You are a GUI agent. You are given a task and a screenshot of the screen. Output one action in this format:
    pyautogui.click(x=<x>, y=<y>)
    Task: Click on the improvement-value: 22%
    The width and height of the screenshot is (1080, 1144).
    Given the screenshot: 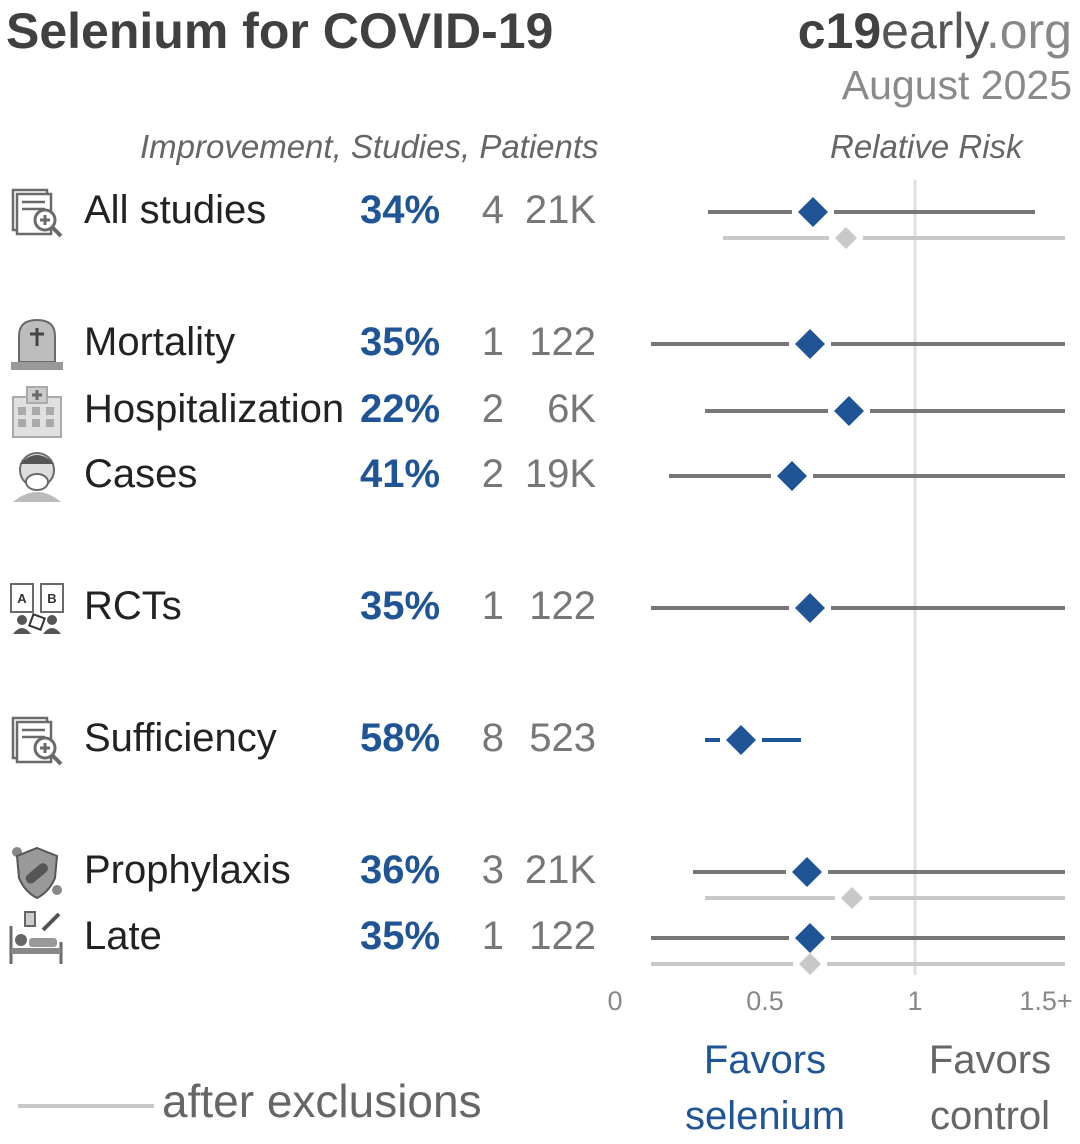 What is the action you would take?
    pyautogui.click(x=400, y=409)
    